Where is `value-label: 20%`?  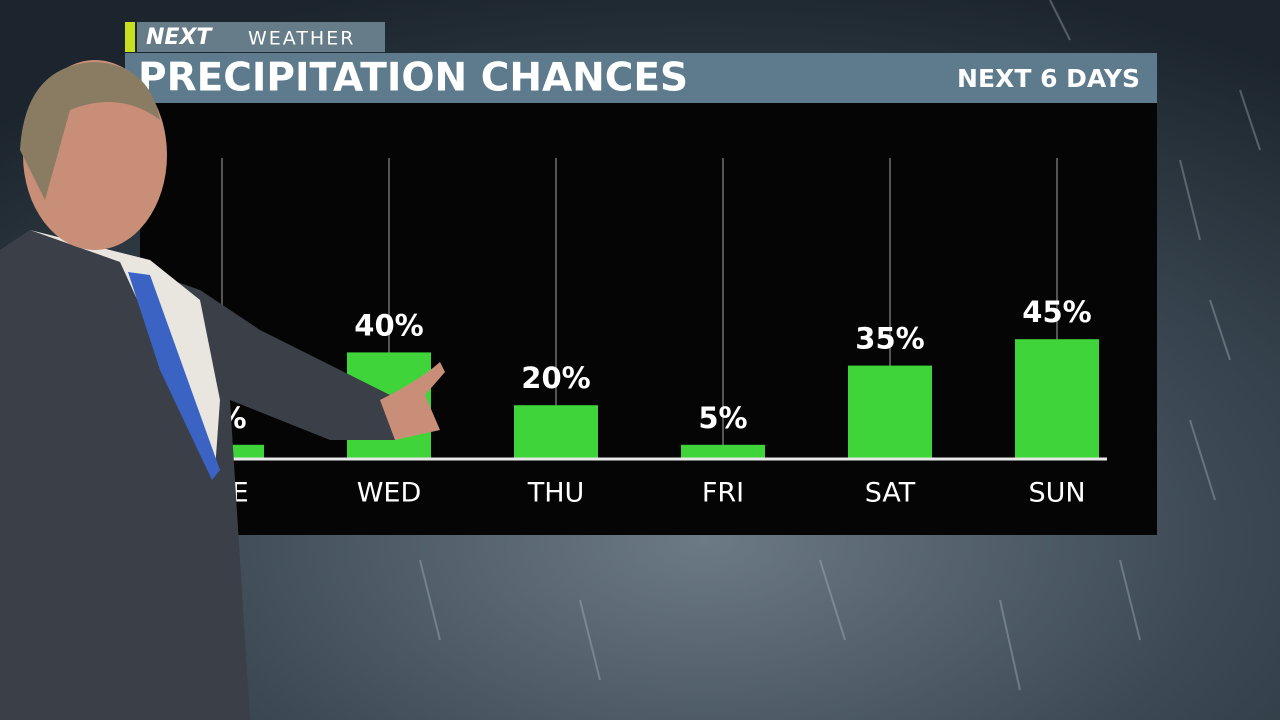 value-label: 20% is located at coordinates (555, 378).